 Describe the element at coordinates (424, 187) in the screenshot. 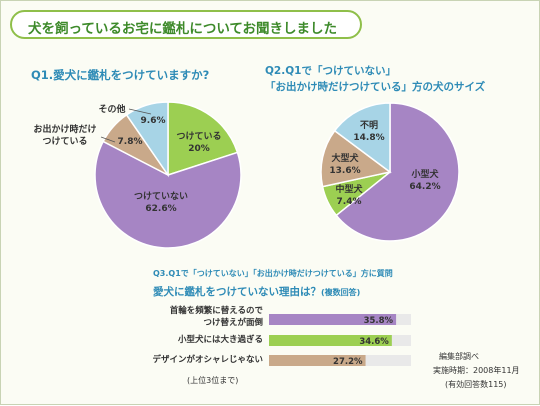

I see `q2-value-kogata: 64.2%` at that location.